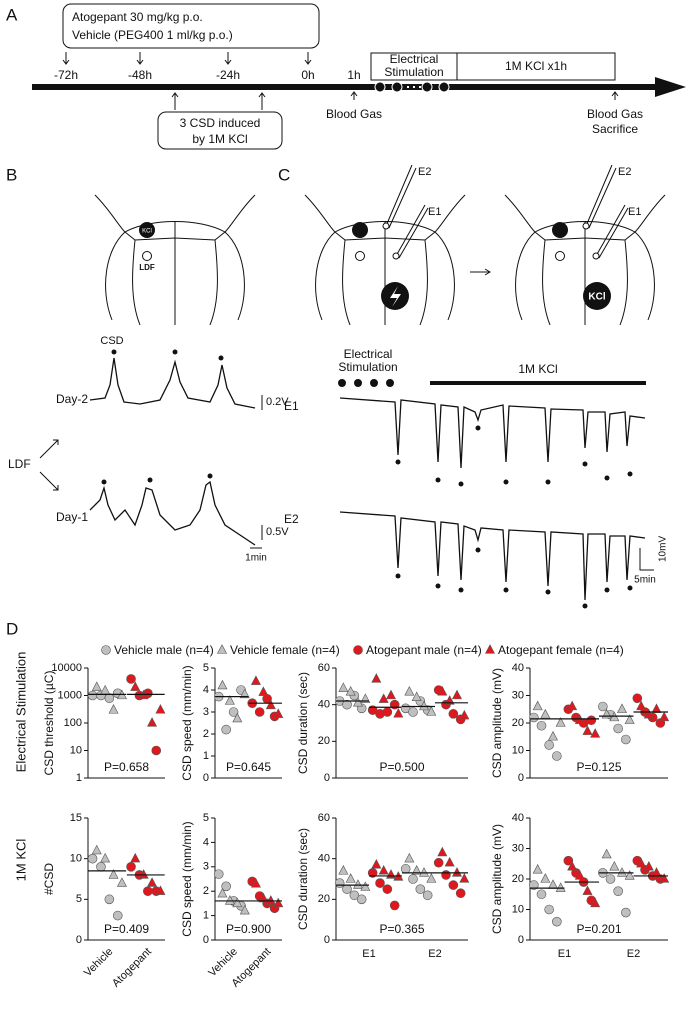  Describe the element at coordinates (132, 968) in the screenshot. I see `x-tick-label: Atogepant` at that location.